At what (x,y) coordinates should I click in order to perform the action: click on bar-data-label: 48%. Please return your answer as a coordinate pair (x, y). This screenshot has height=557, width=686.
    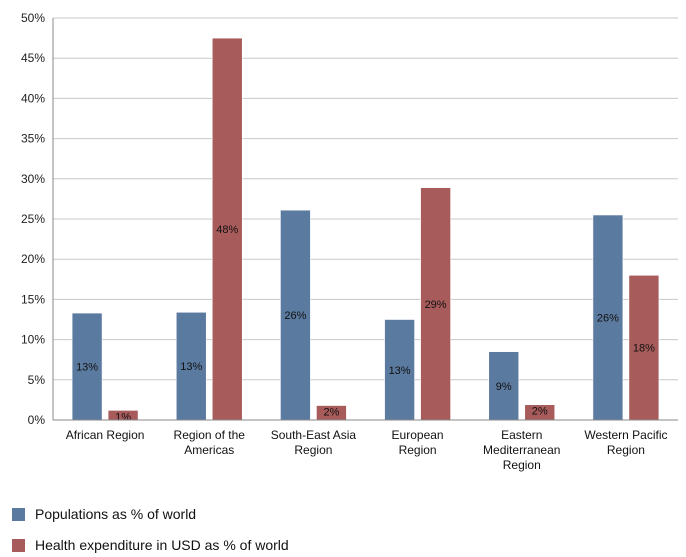
    Looking at the image, I should click on (227, 230).